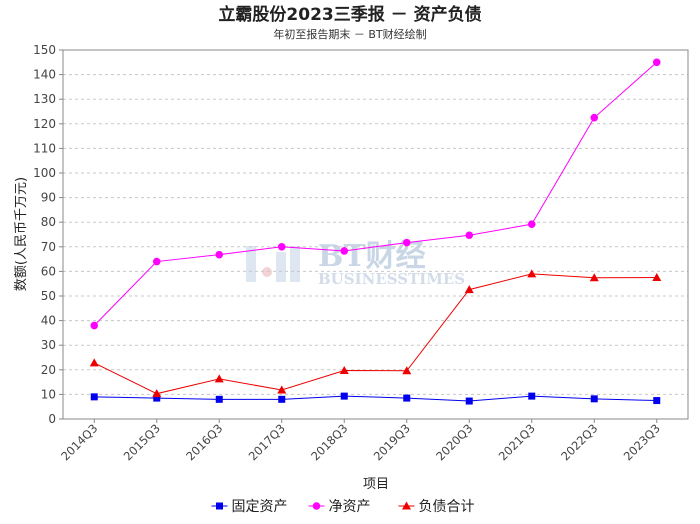 This screenshot has height=524, width=700. Describe the element at coordinates (21, 234) in the screenshot. I see `y-axis-label: 数额(人民币千万元)` at that location.